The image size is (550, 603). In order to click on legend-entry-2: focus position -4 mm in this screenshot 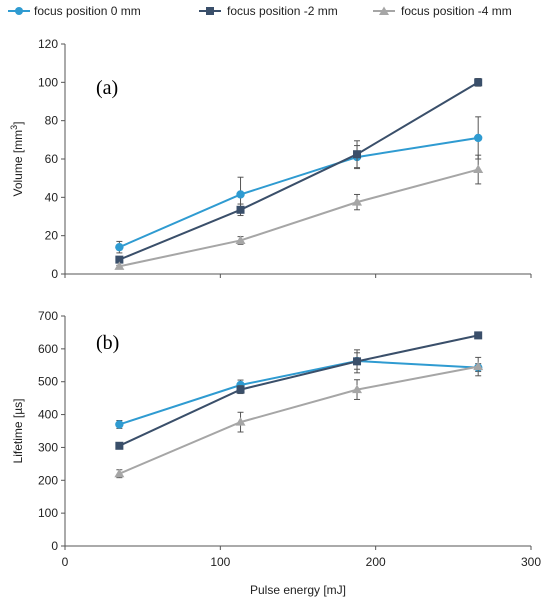, I will do `click(442, 11)`.